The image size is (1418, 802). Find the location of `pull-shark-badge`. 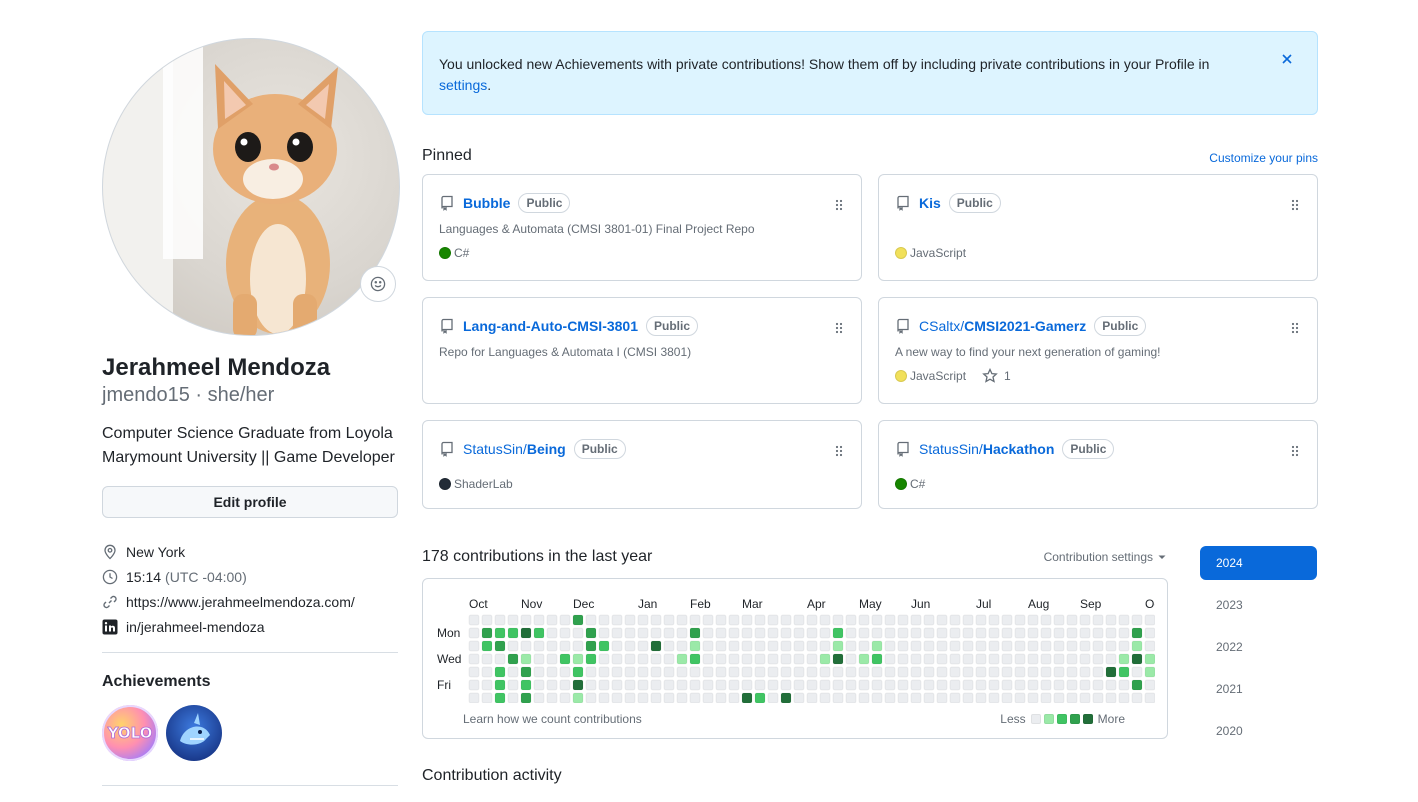

pull-shark-badge is located at coordinates (194, 733).